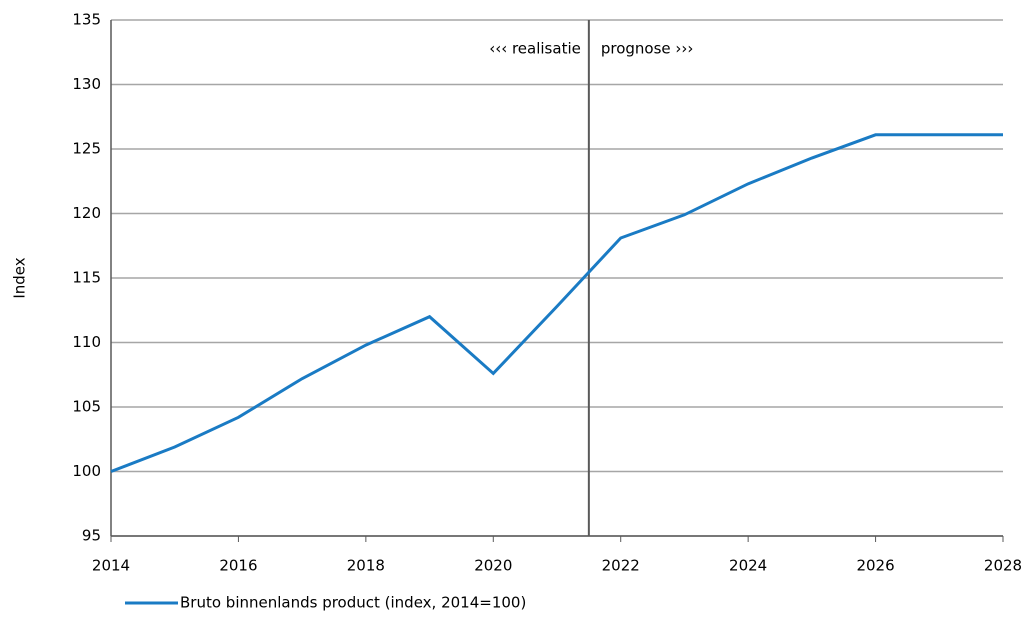  What do you see at coordinates (493, 566) in the screenshot?
I see `x-tick-label: 2020` at bounding box center [493, 566].